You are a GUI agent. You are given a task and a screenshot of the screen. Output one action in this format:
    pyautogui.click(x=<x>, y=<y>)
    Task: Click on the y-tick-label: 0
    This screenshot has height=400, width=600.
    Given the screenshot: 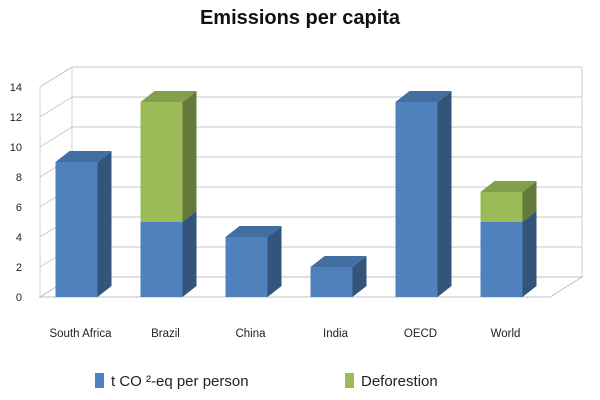 What is the action you would take?
    pyautogui.click(x=19, y=298)
    